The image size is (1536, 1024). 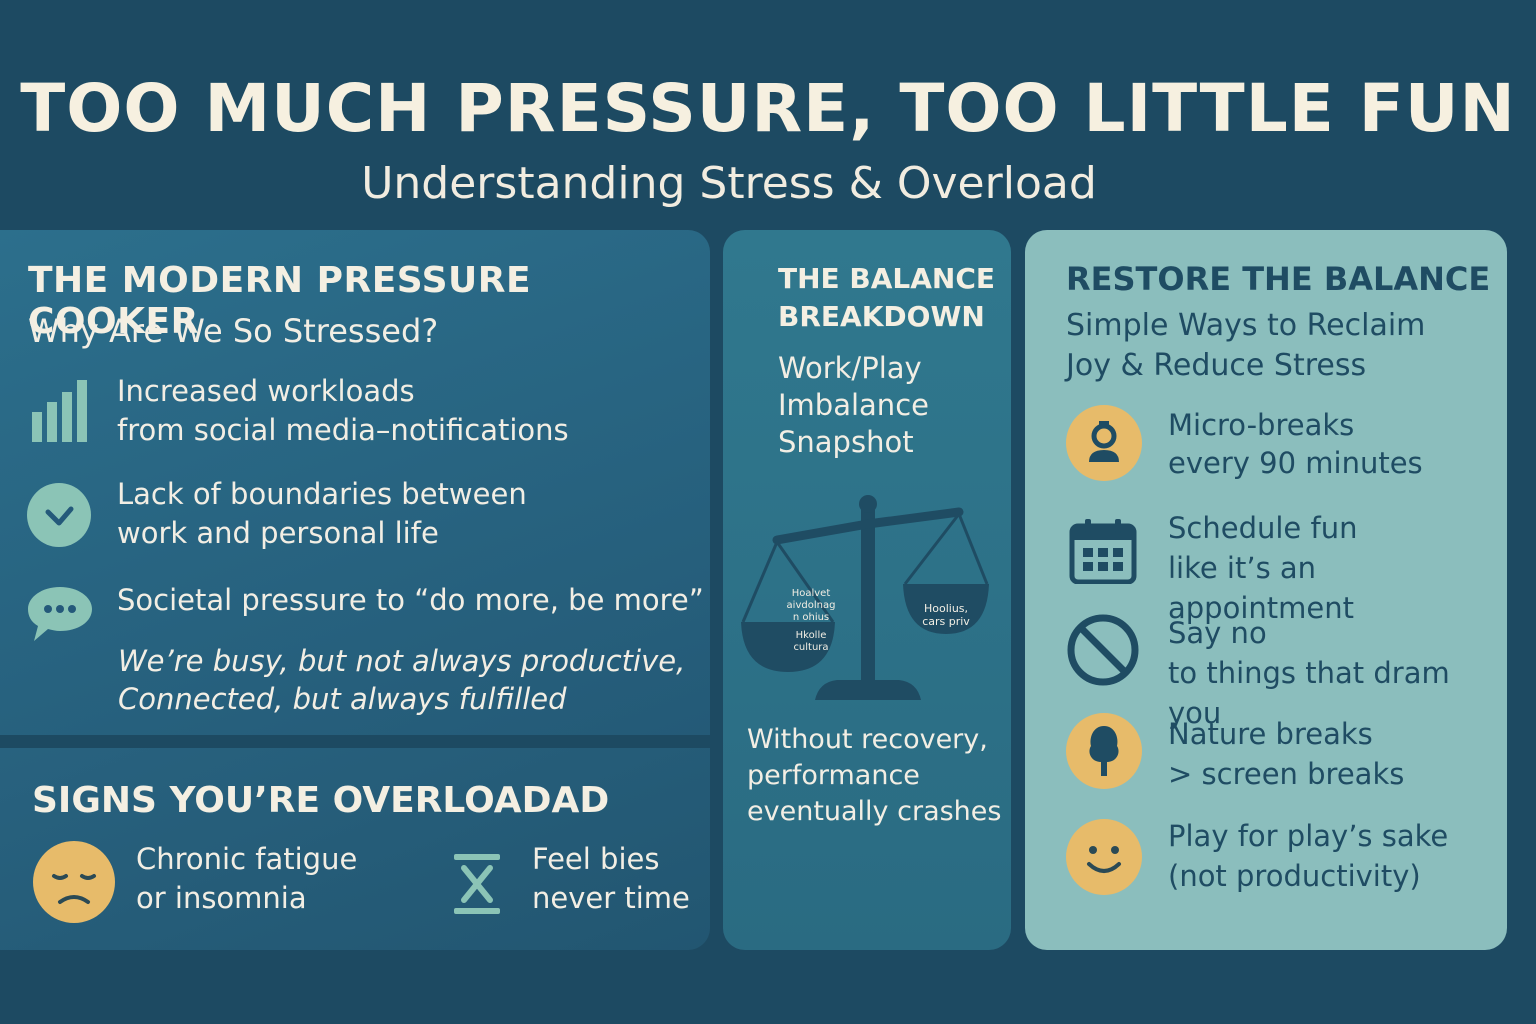 What do you see at coordinates (1286, 754) in the screenshot?
I see `restore-item-4: Nature breaks > screen breaks` at bounding box center [1286, 754].